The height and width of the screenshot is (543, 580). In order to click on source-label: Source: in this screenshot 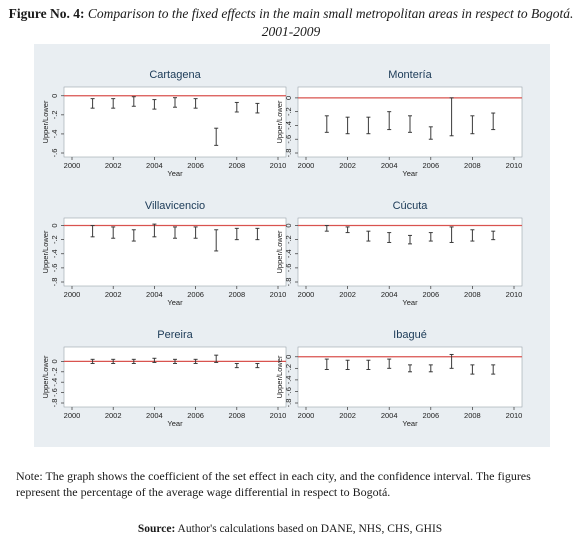, I will do `click(156, 529)`.